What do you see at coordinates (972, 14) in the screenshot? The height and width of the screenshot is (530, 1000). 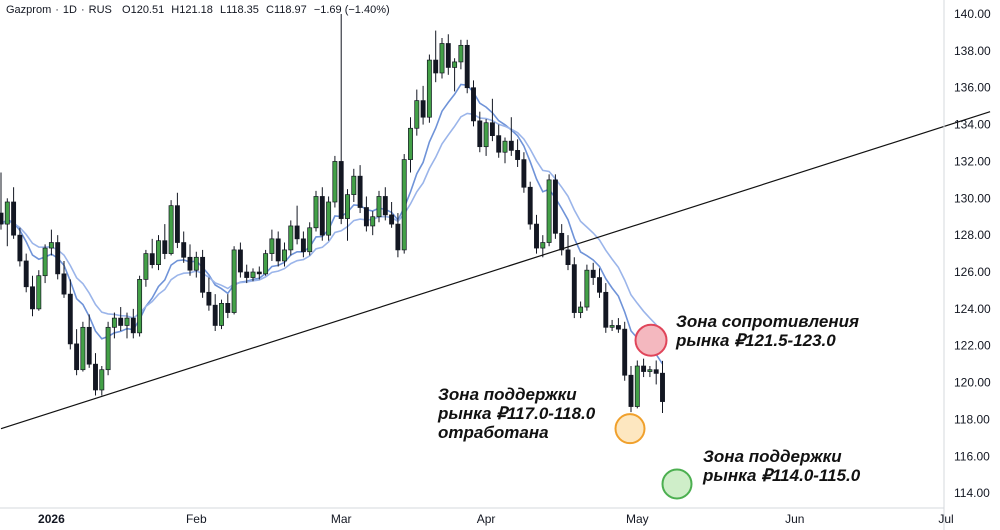 I see `y-tick-label: 140.00` at bounding box center [972, 14].